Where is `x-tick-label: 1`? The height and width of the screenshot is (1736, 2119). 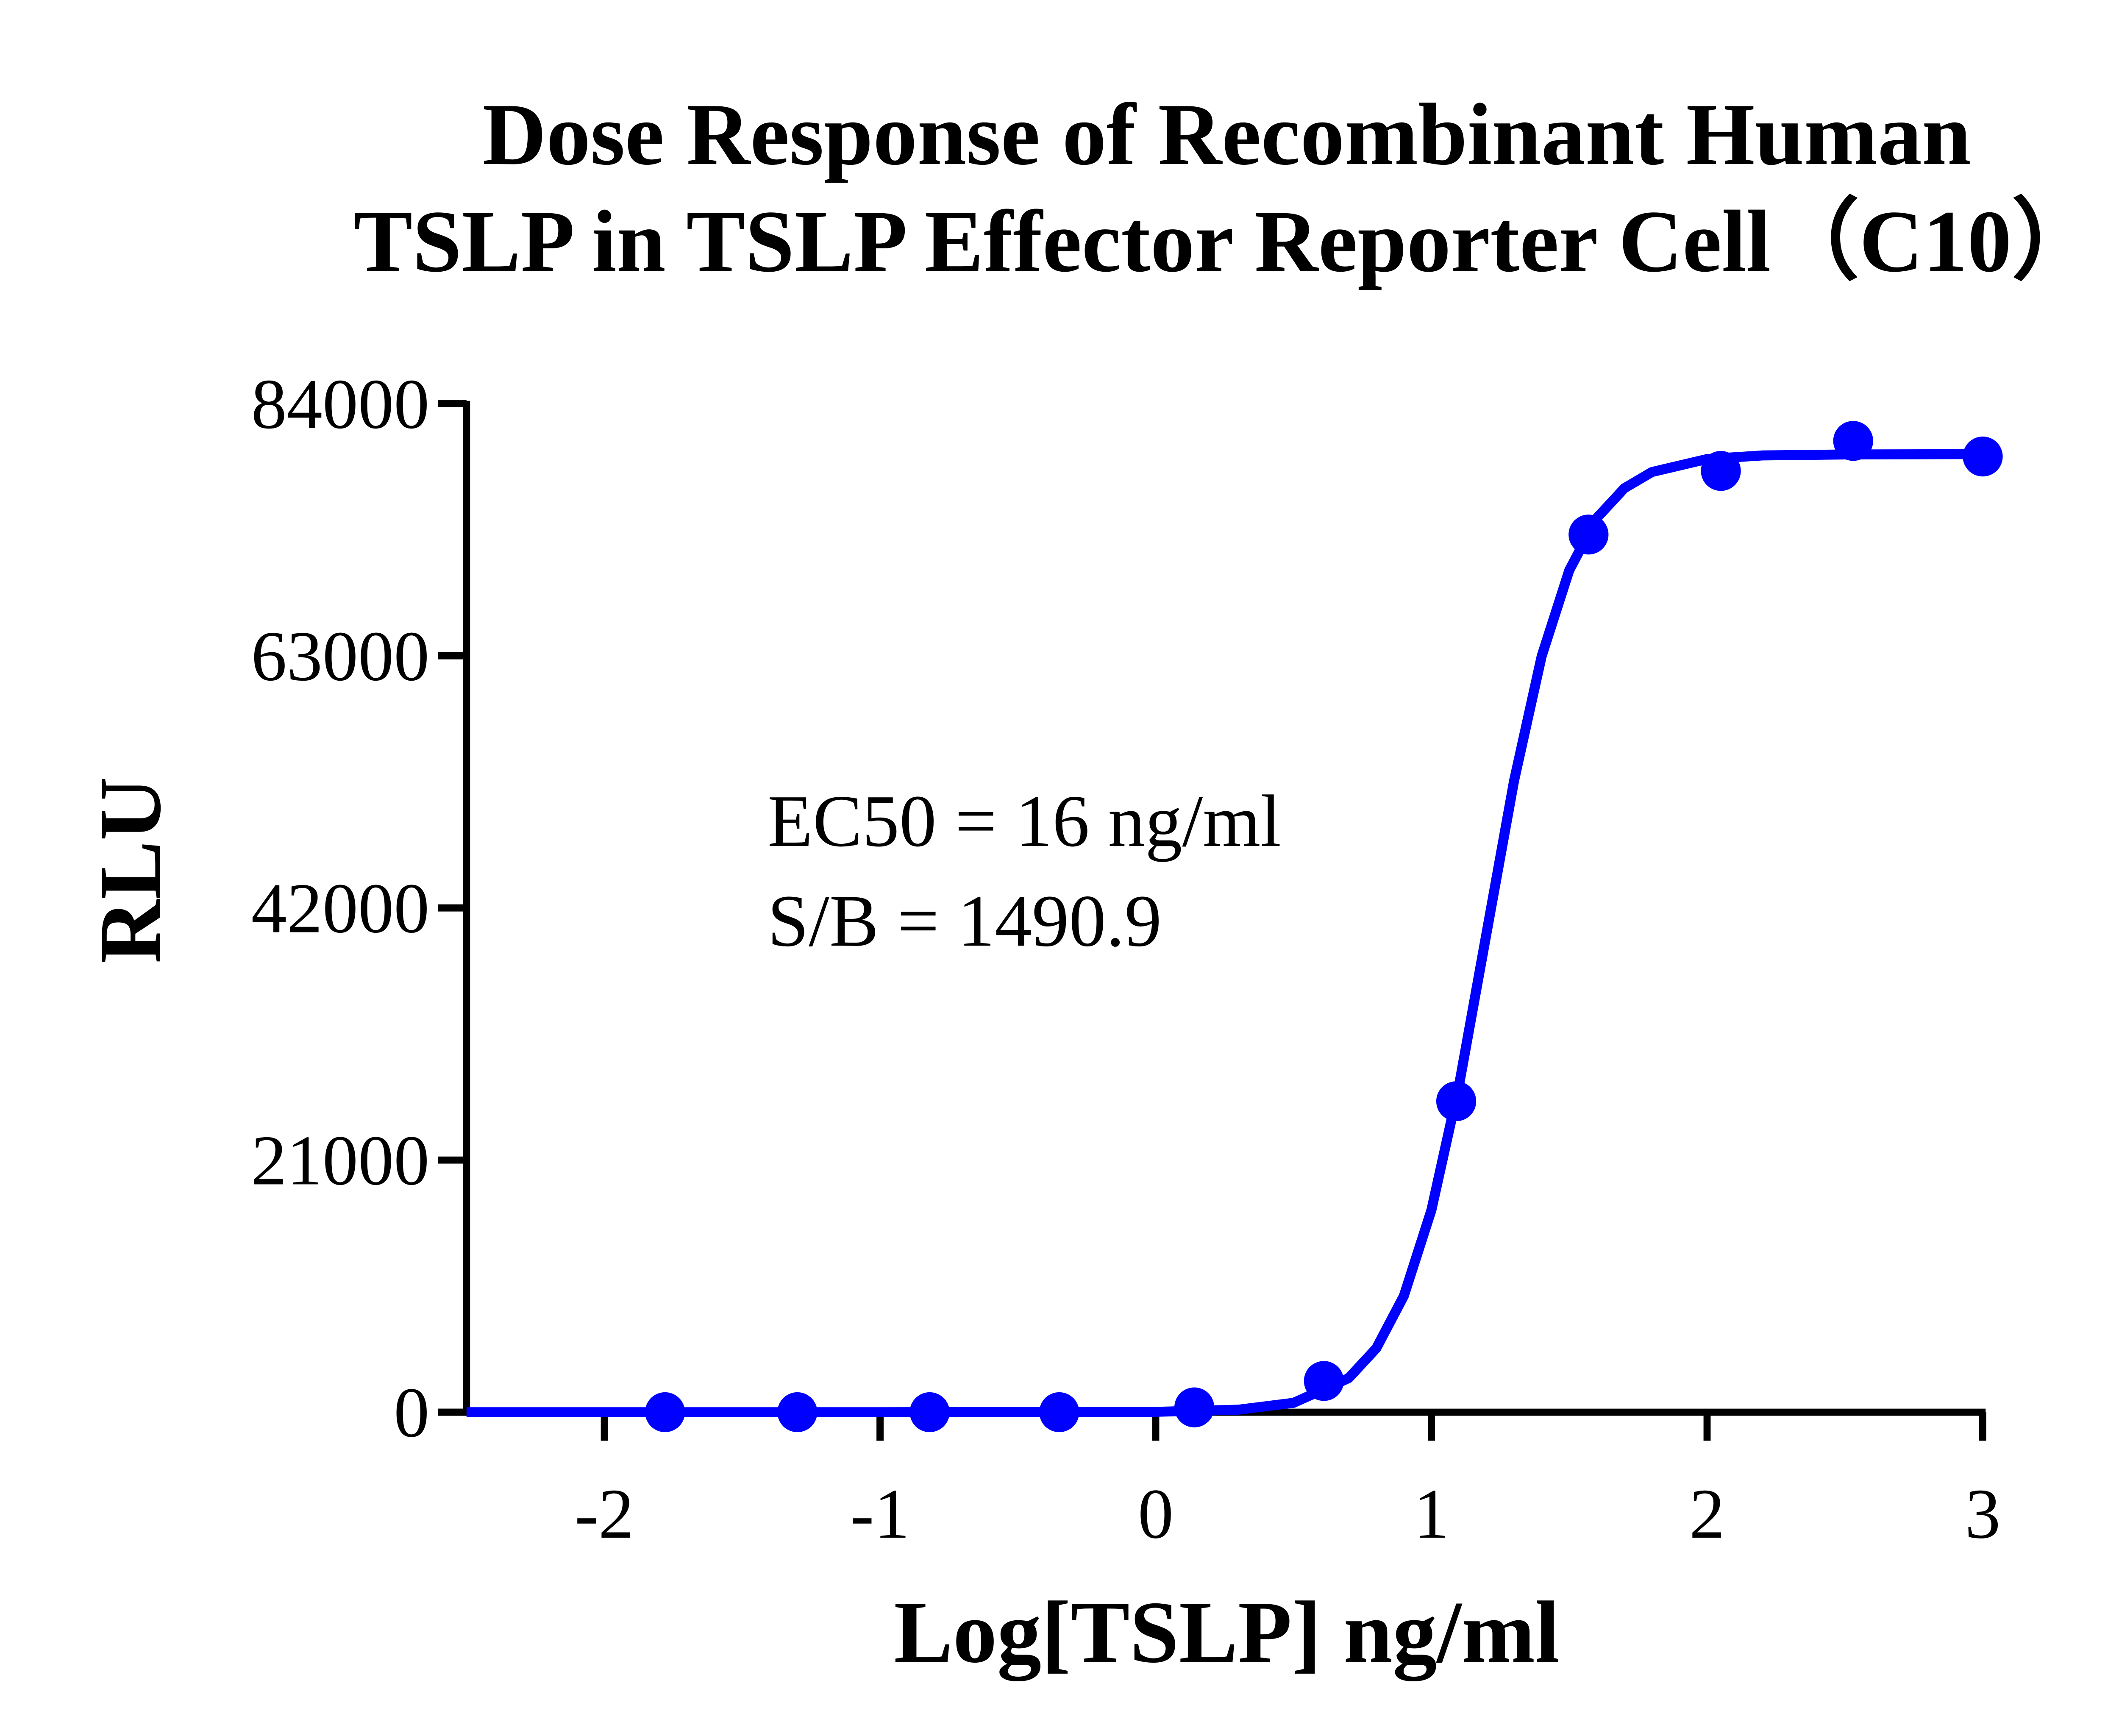
x-tick-label: 1 is located at coordinates (1431, 1513).